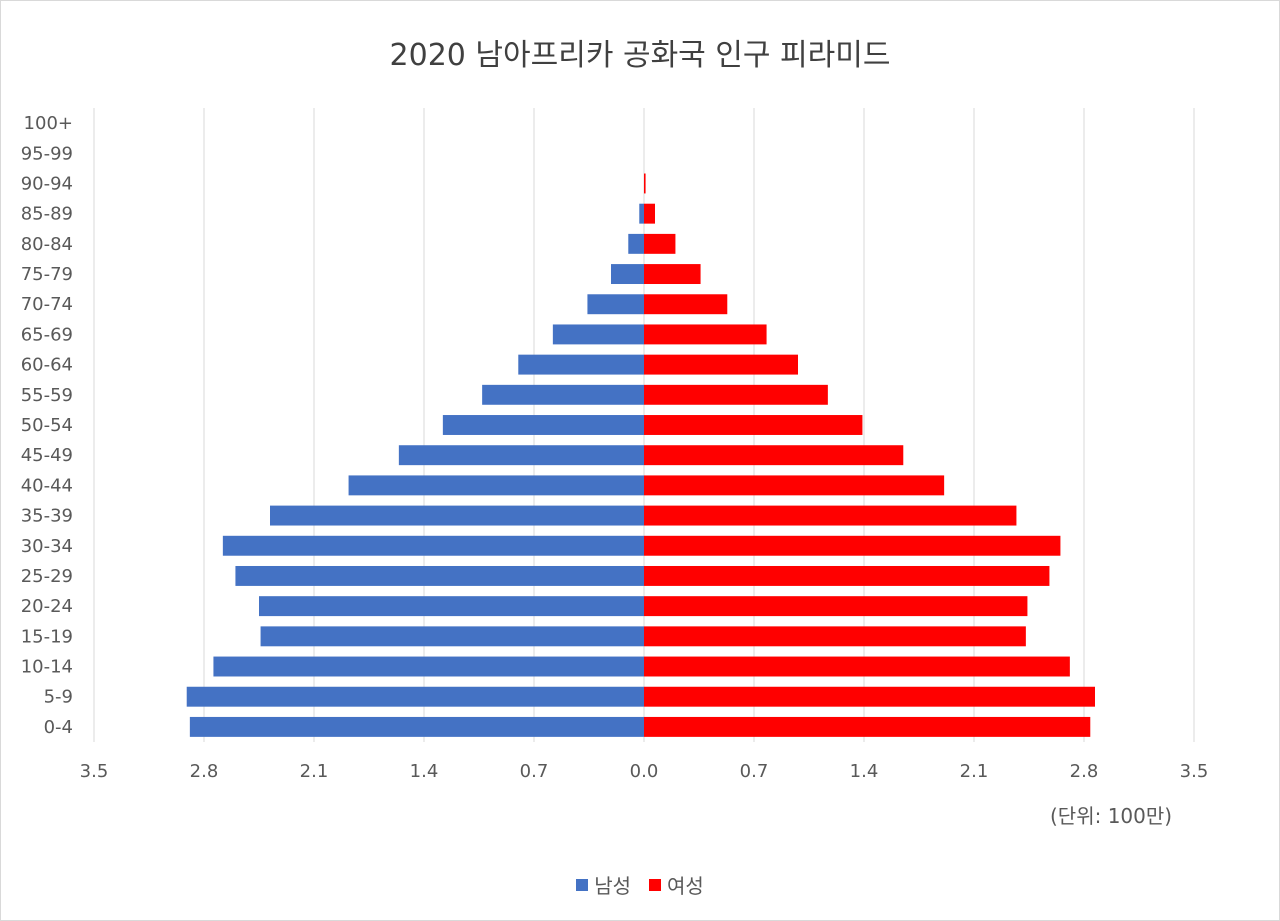 This screenshot has width=1280, height=921. What do you see at coordinates (47, 334) in the screenshot?
I see `y-tick-label: 65-69` at bounding box center [47, 334].